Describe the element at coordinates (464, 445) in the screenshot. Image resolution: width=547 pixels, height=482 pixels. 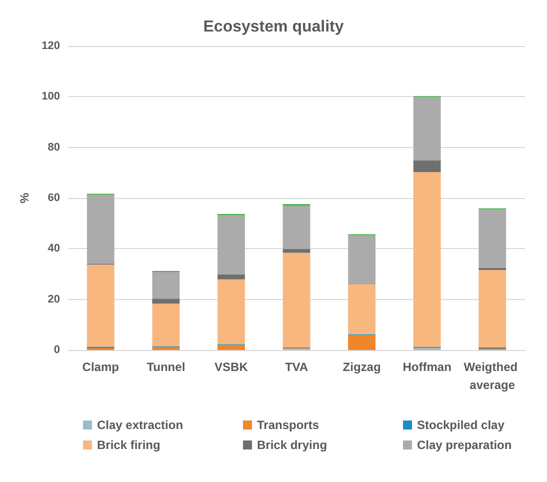
I see `legend-label: Clay preparation` at that location.